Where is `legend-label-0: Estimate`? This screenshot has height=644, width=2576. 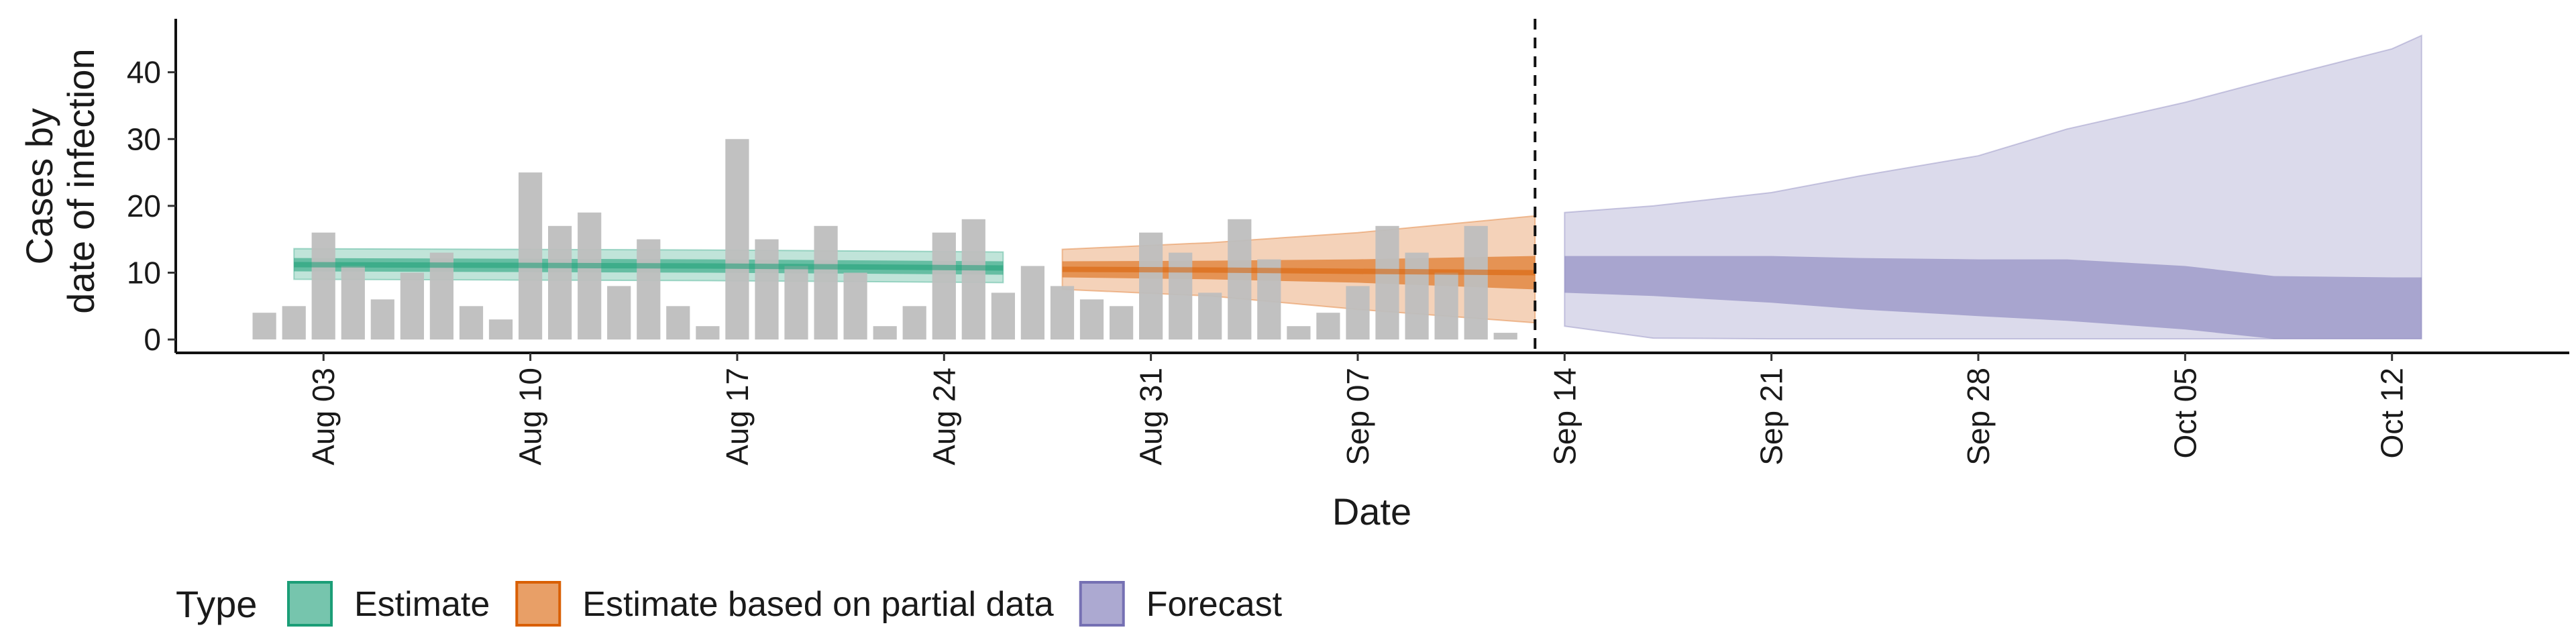 legend-label-0: Estimate is located at coordinates (422, 604).